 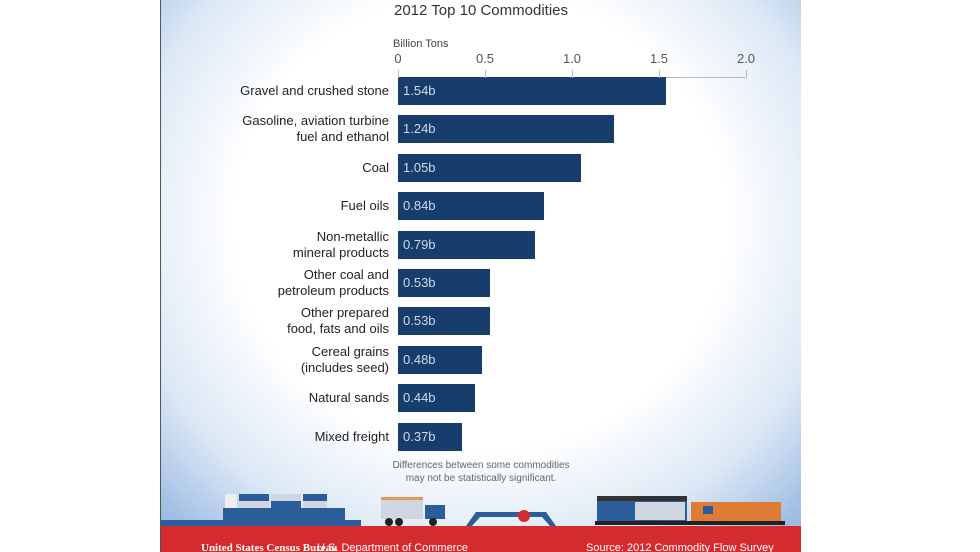 What do you see at coordinates (485, 58) in the screenshot?
I see `x-tick-label: 0.5` at bounding box center [485, 58].